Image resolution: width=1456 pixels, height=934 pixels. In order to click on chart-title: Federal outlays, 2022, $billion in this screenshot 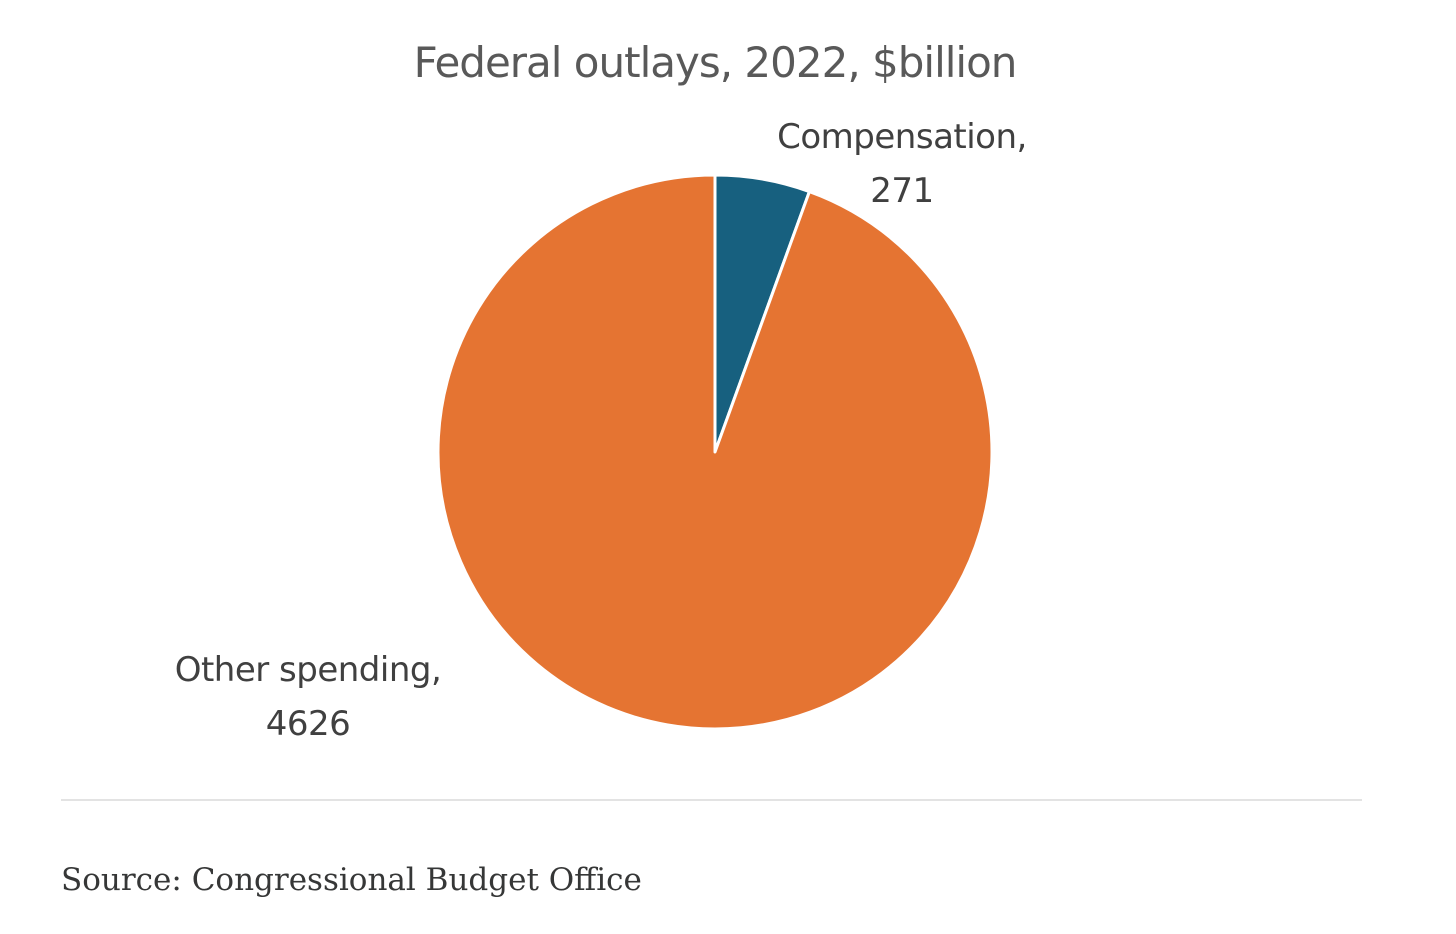, I will do `click(715, 62)`.